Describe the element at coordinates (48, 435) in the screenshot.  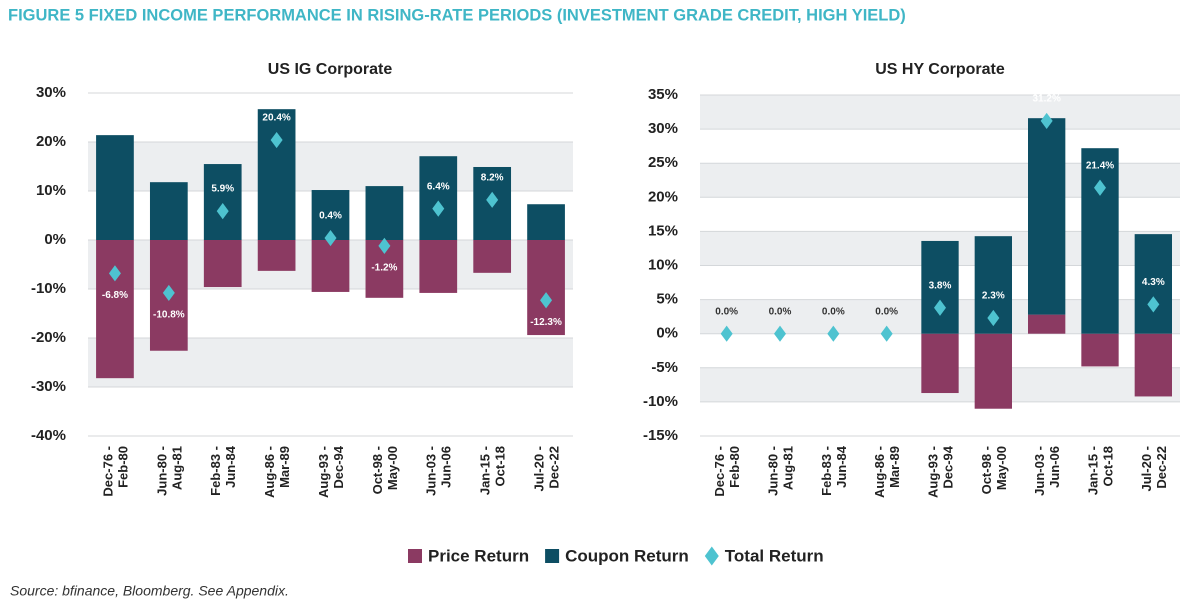
I see `y-tick-label: -40%` at that location.